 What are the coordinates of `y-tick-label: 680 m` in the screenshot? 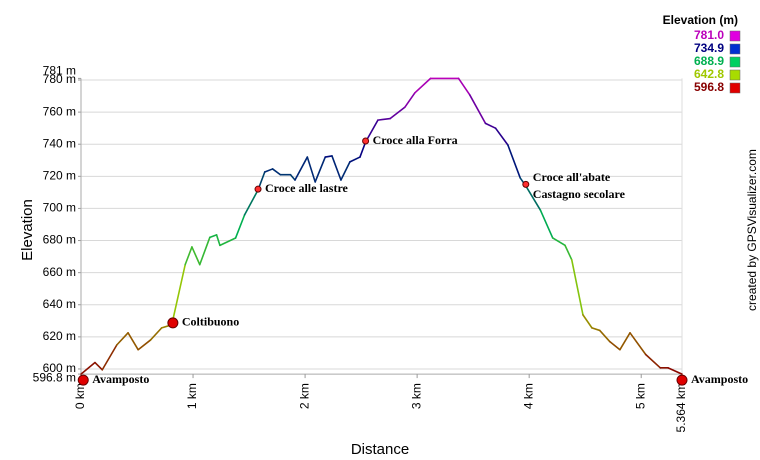 It's located at (59, 240).